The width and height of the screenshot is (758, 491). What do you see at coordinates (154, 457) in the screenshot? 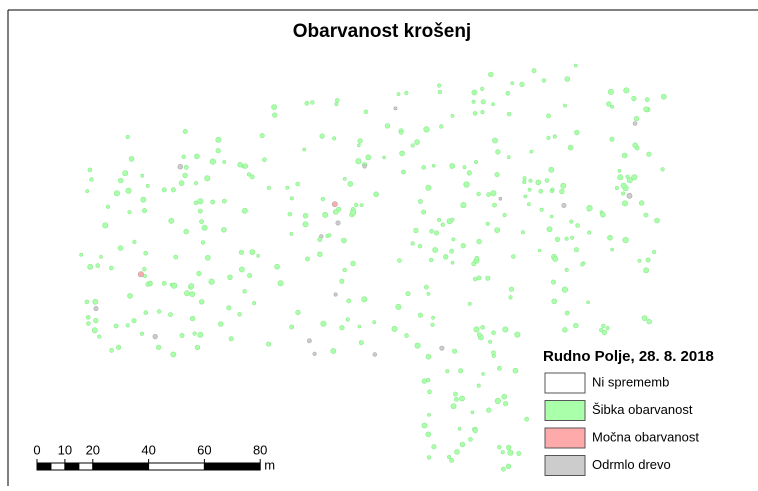
I see `scale-bar: 0 10 20 40 60 80m` at bounding box center [154, 457].